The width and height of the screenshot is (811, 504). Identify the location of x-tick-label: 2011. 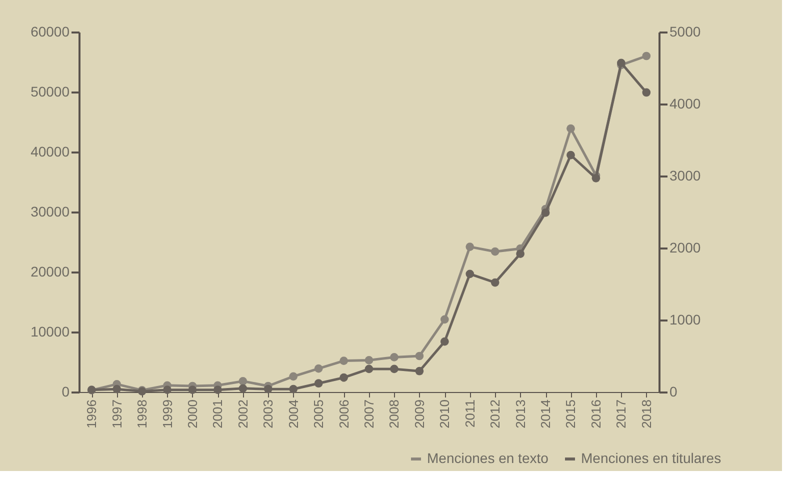
(470, 414).